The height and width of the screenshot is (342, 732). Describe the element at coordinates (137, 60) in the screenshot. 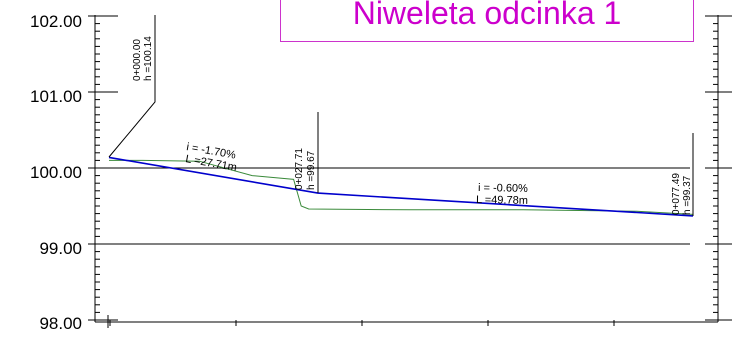

I see `station-label: 0+000.00` at that location.